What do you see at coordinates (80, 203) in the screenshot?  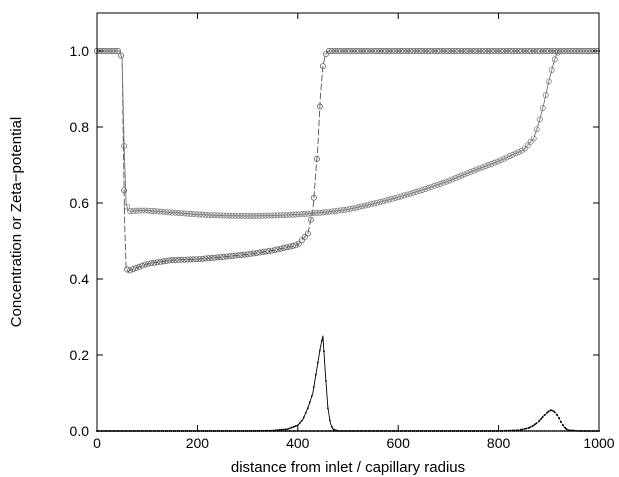 I see `y-tick-label: 0.6` at bounding box center [80, 203].